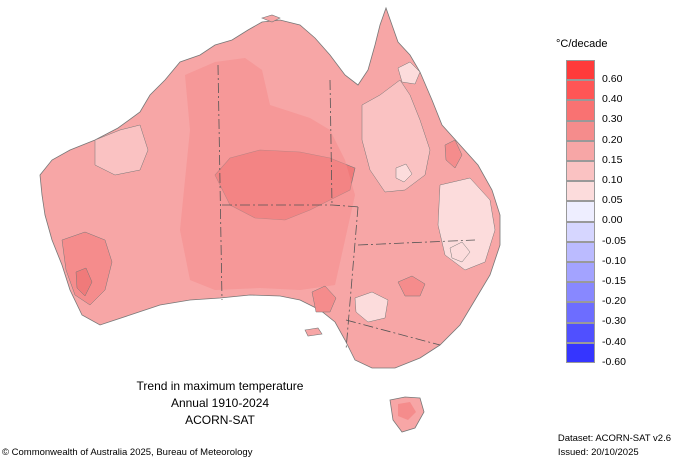  I want to click on title-line-1: Trend in maximum temperature, so click(220, 386).